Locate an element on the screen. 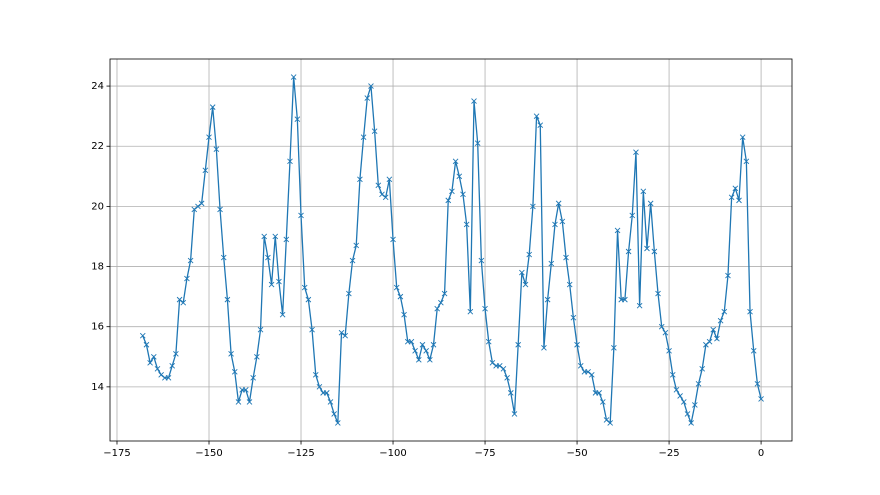 The height and width of the screenshot is (495, 880). x-tick-label: −50 is located at coordinates (577, 453).